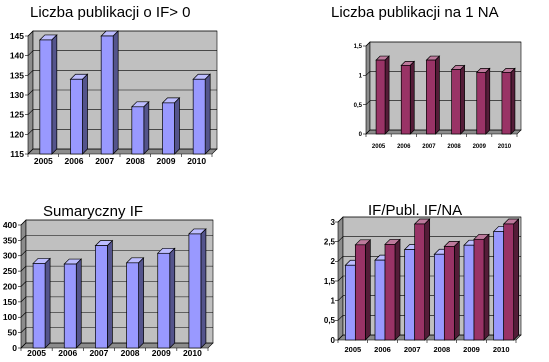 This screenshot has height=362, width=549. I want to click on side-wall, so click(368, 88).